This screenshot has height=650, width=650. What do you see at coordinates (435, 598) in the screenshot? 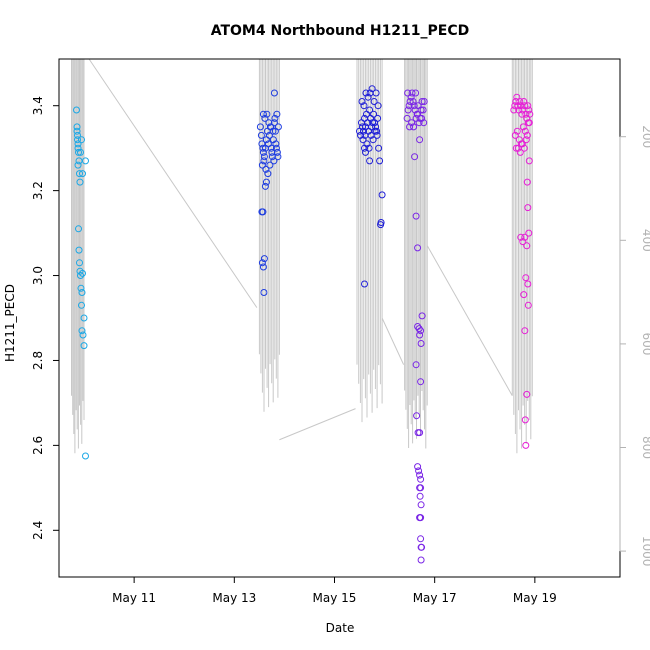
I see `x-tick-label: May 17` at bounding box center [435, 598].